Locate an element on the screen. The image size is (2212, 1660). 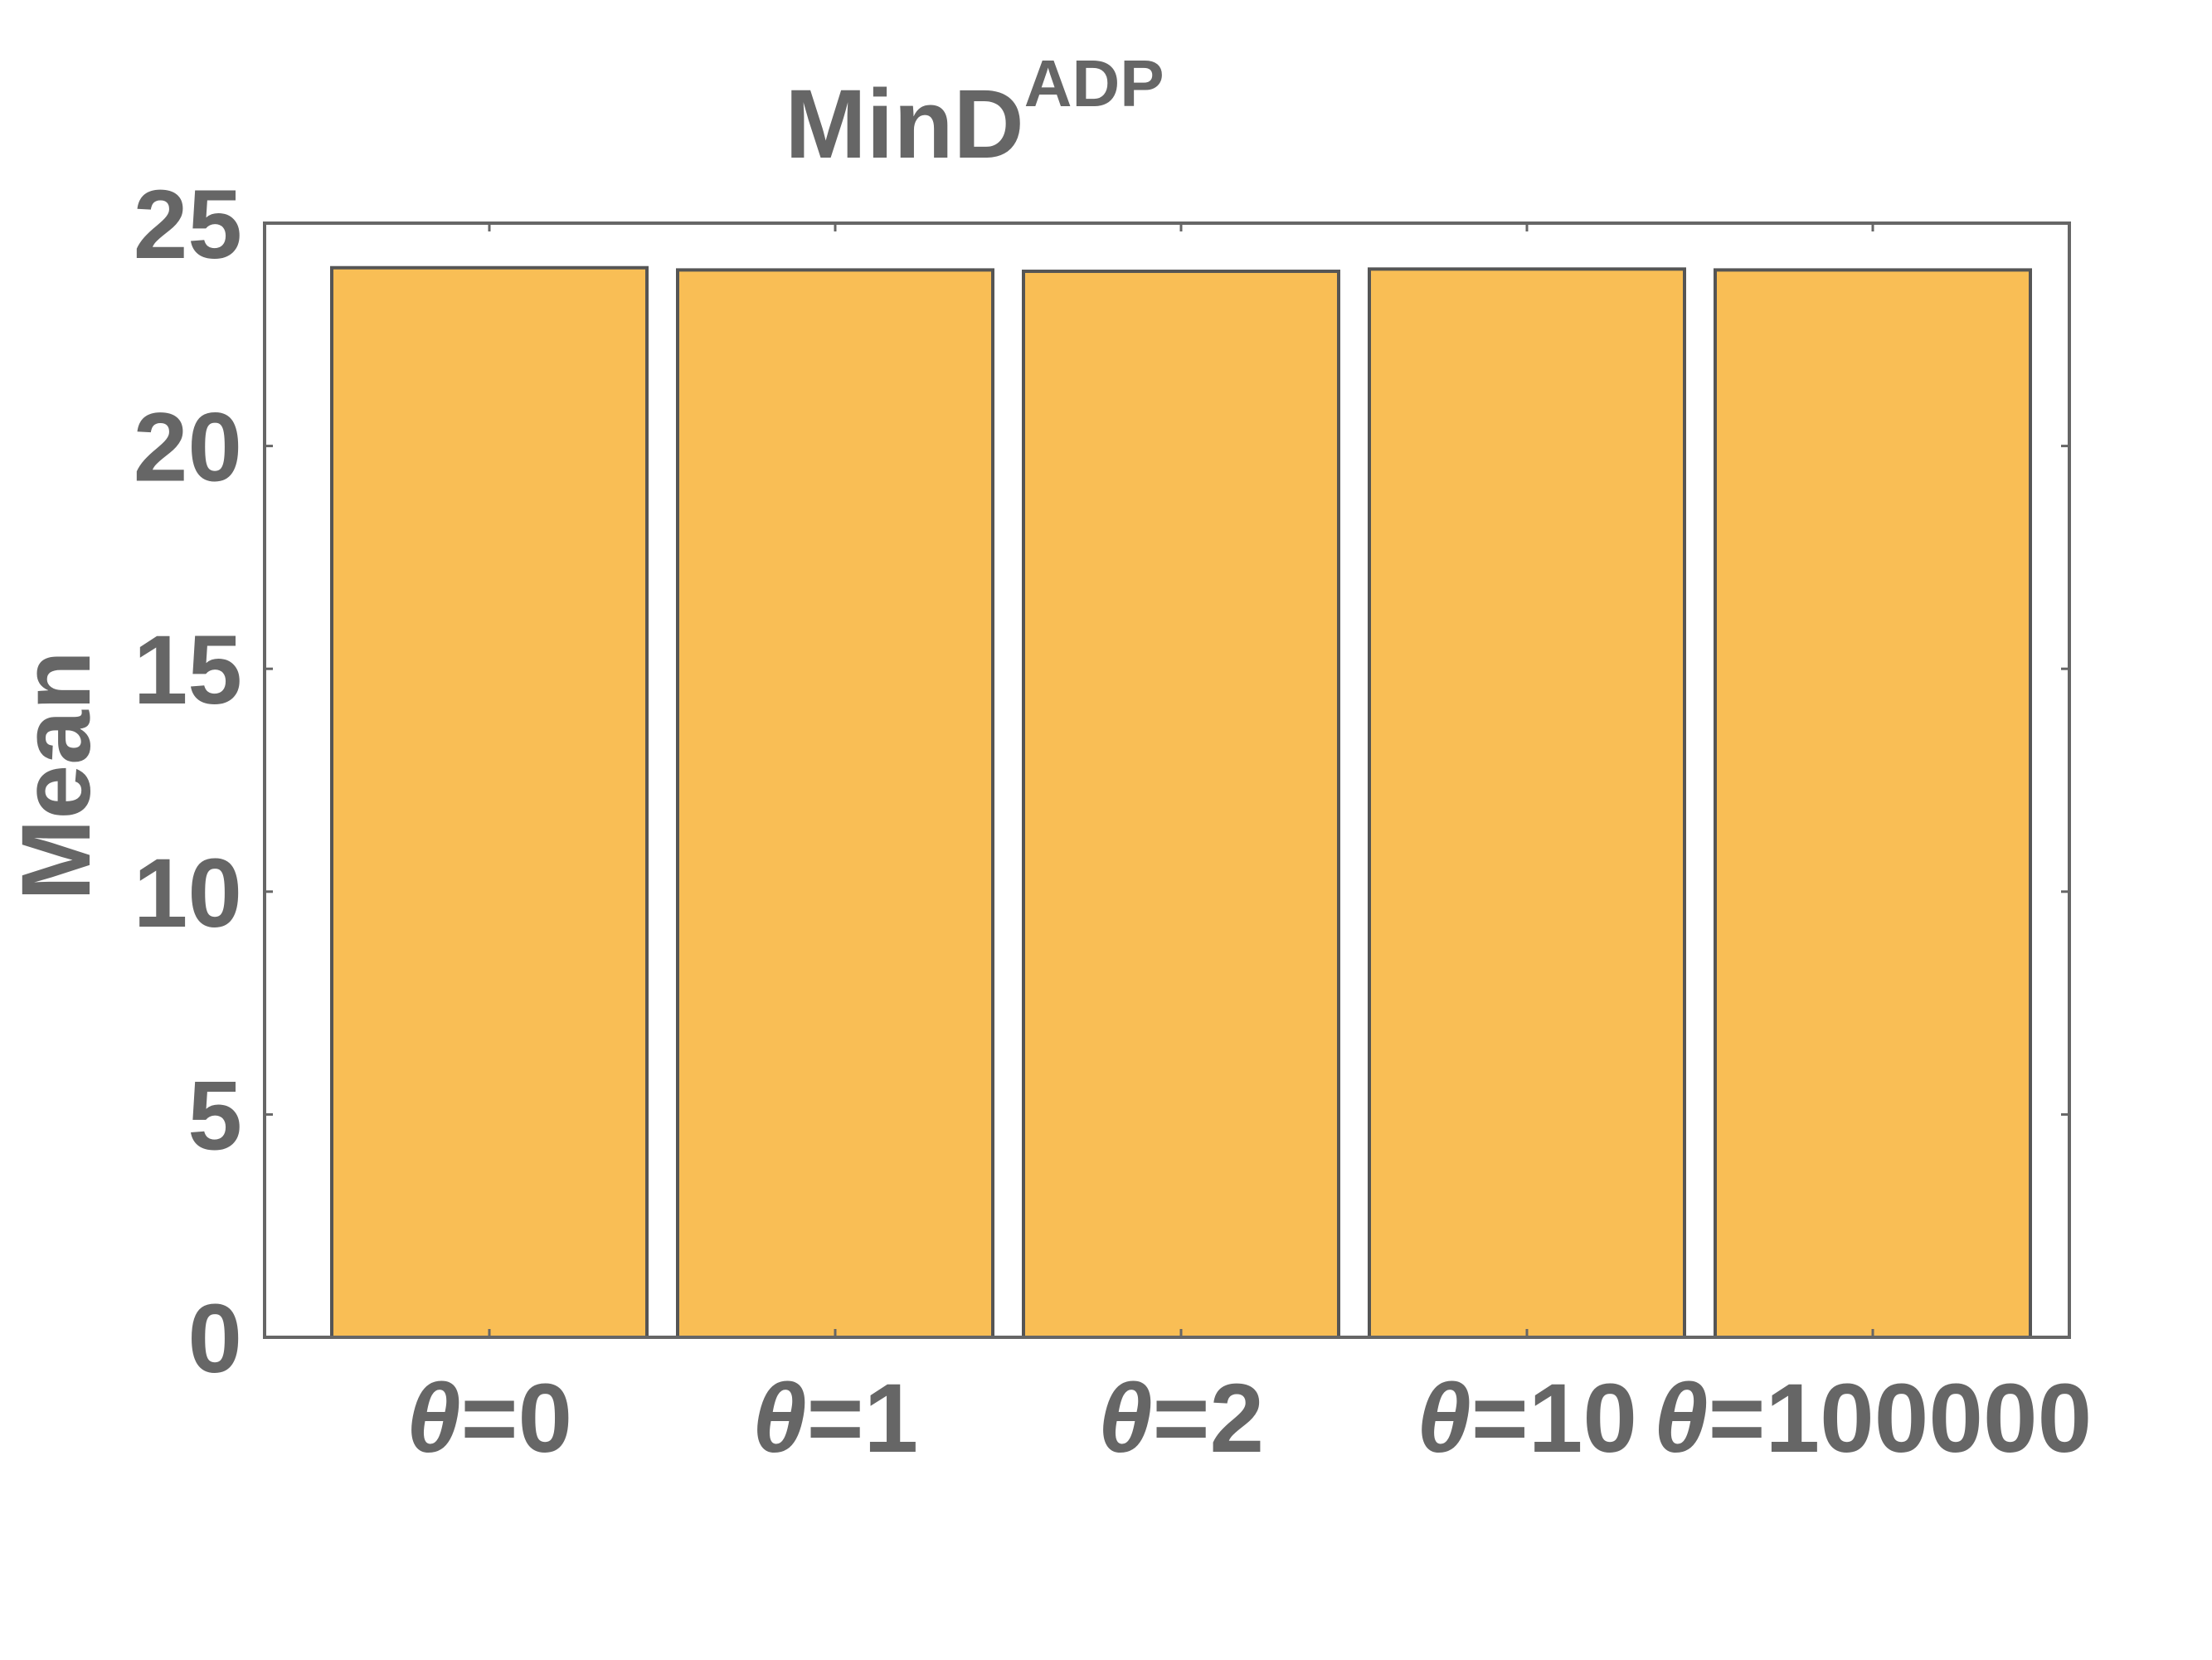
x-tick-label-2: θ=2 is located at coordinates (1181, 1418).